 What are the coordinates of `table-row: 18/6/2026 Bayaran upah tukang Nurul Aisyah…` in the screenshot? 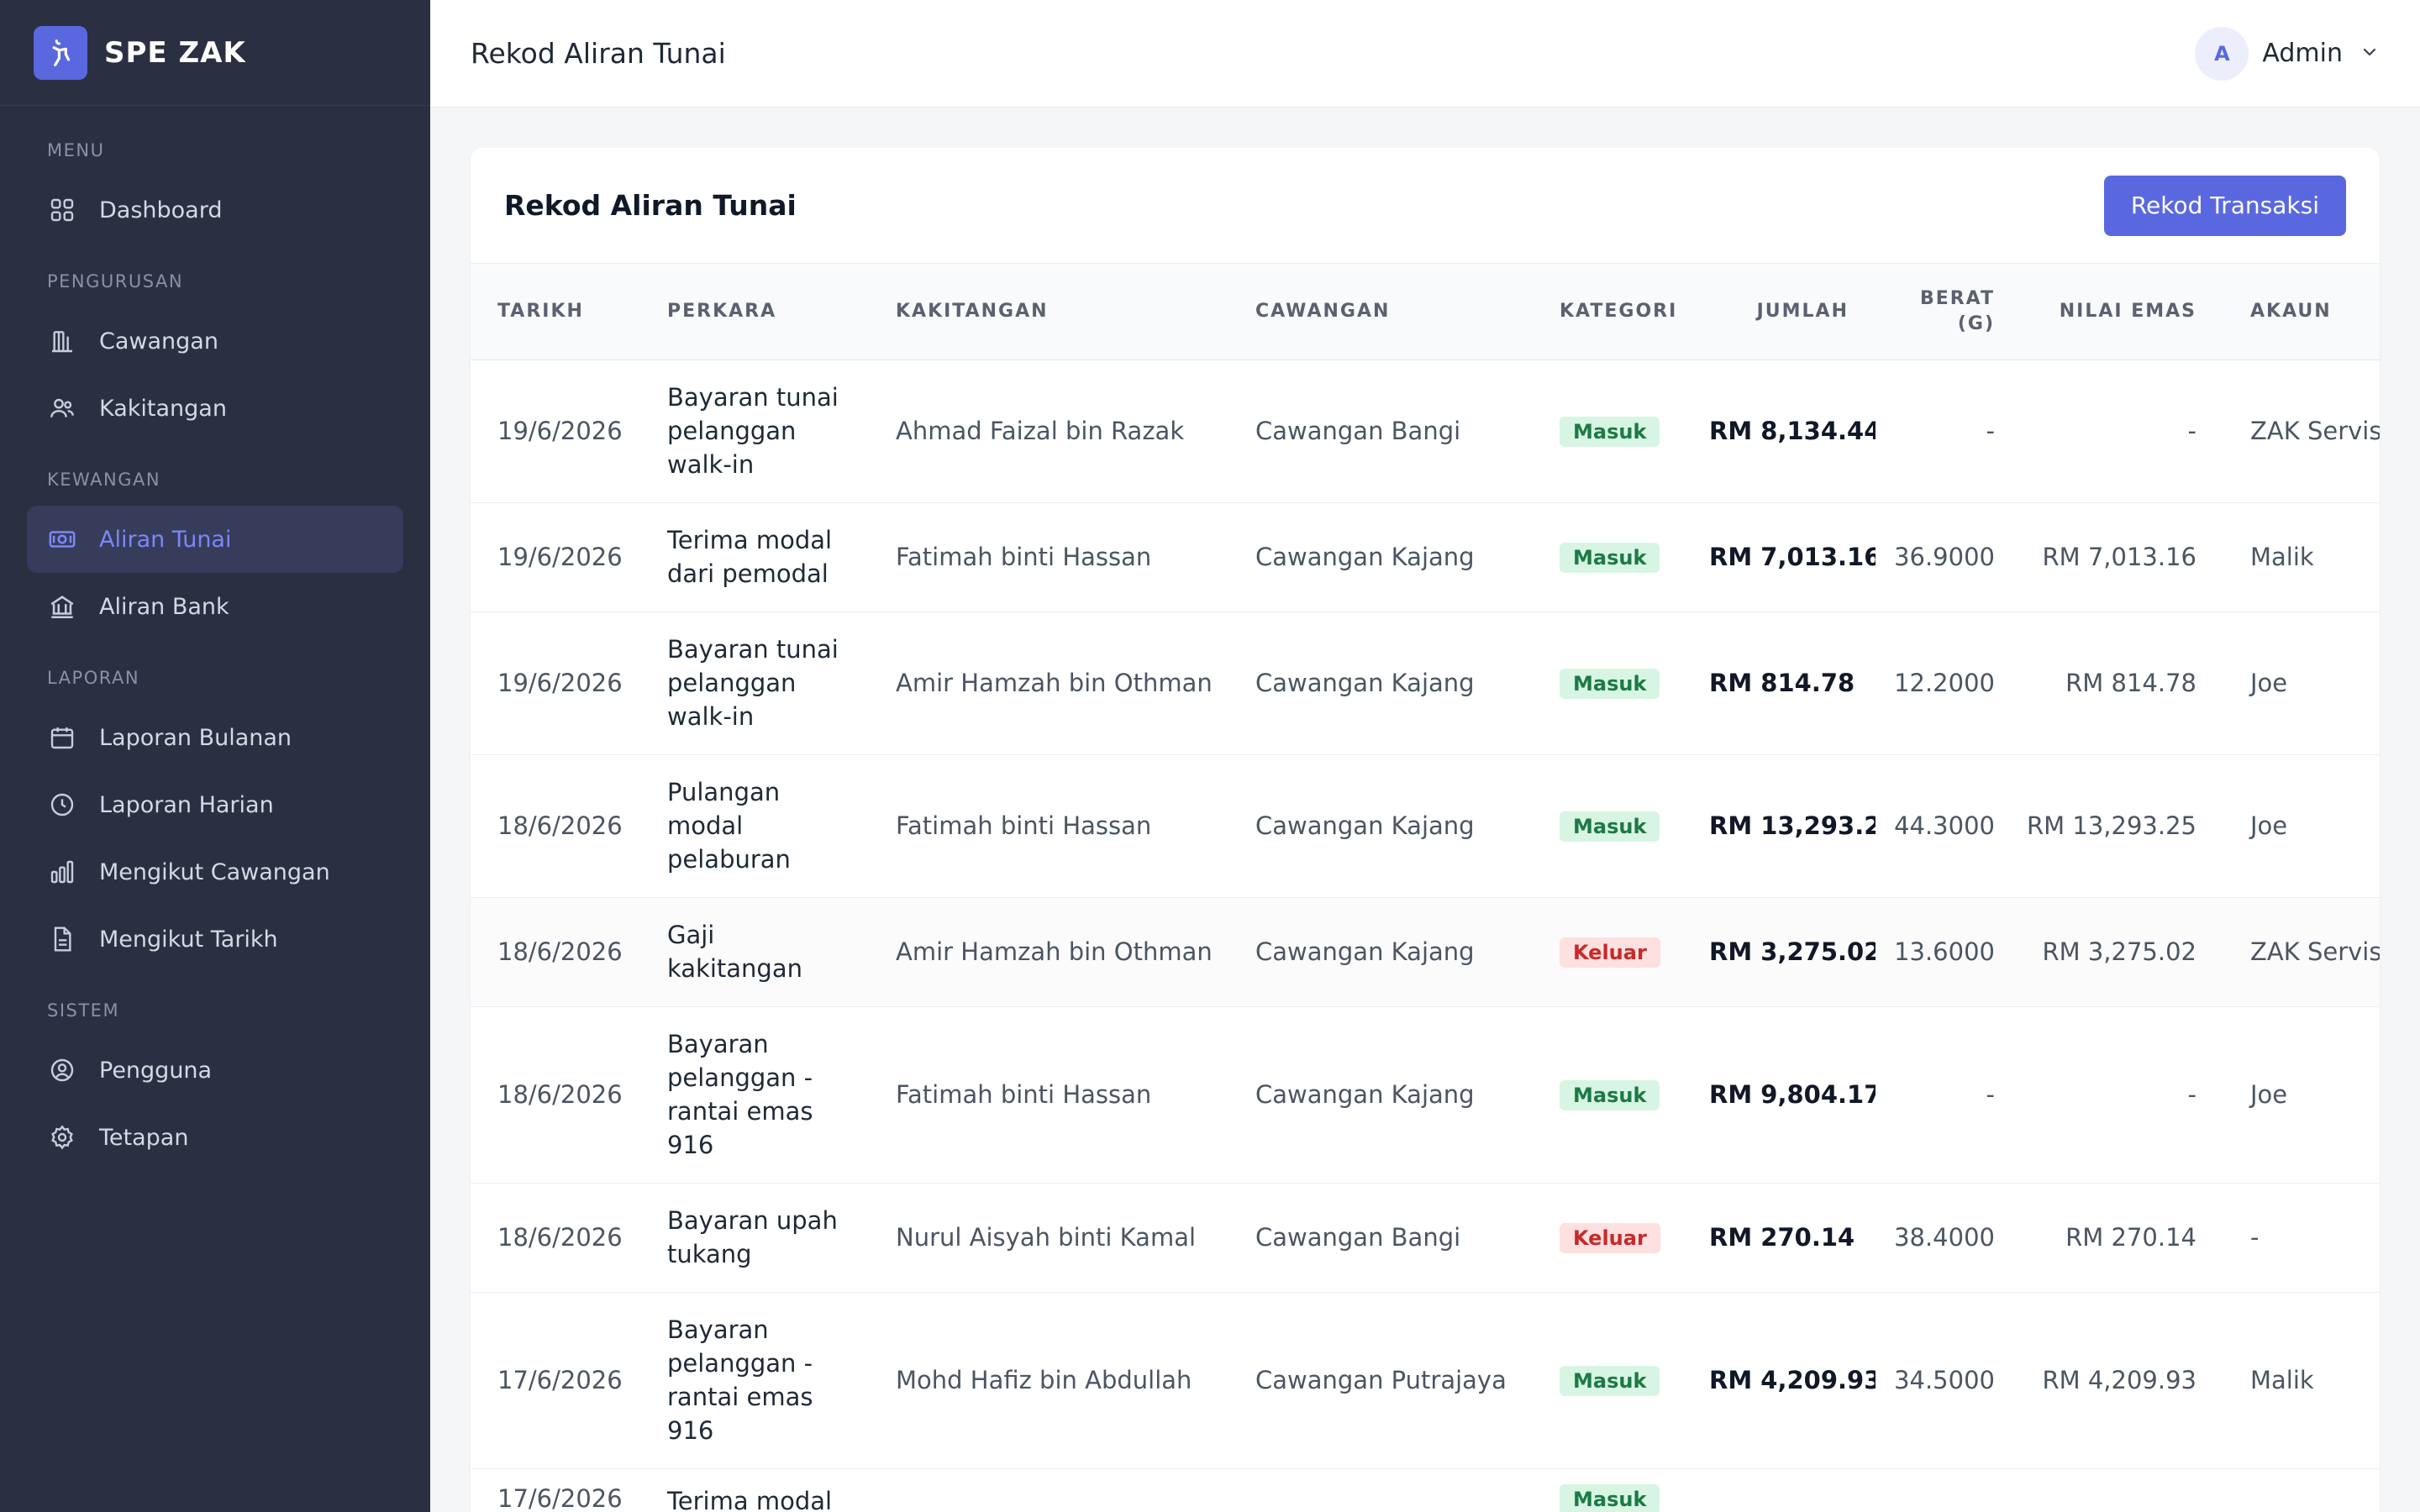 It's located at (1425, 1238).